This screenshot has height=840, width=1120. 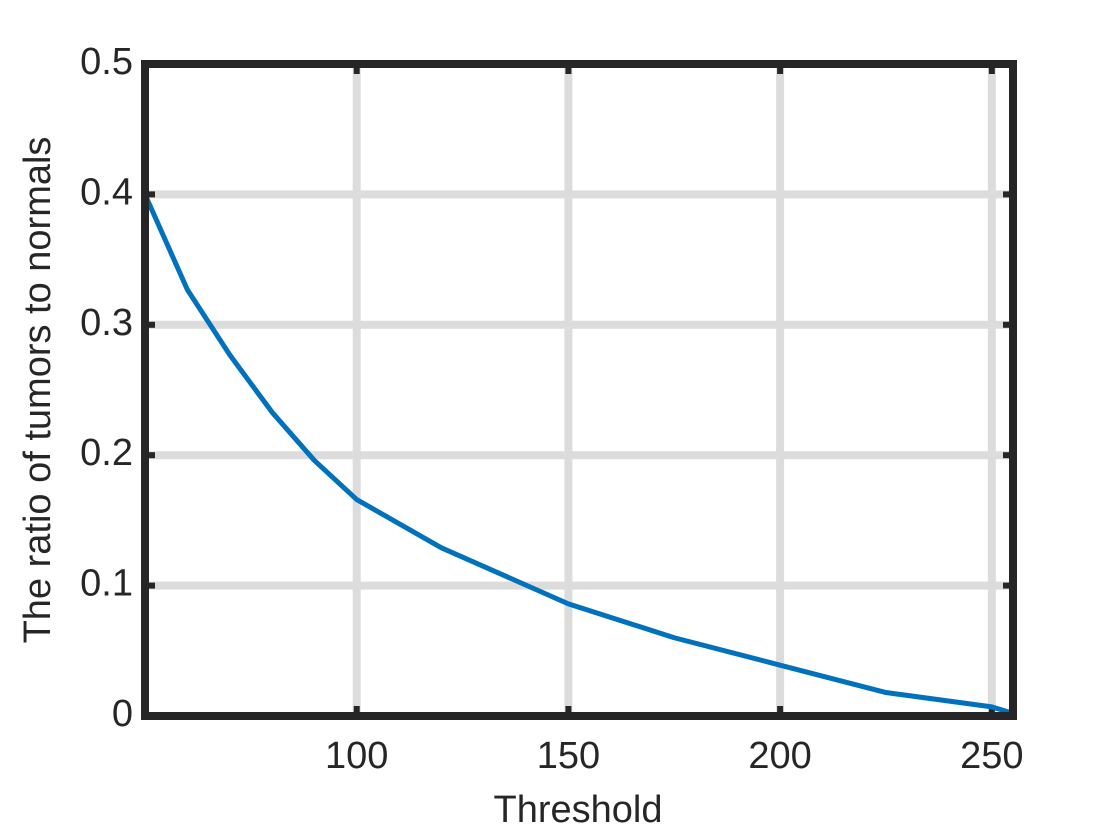 I want to click on y-tick-label: 0.1, so click(x=106, y=584).